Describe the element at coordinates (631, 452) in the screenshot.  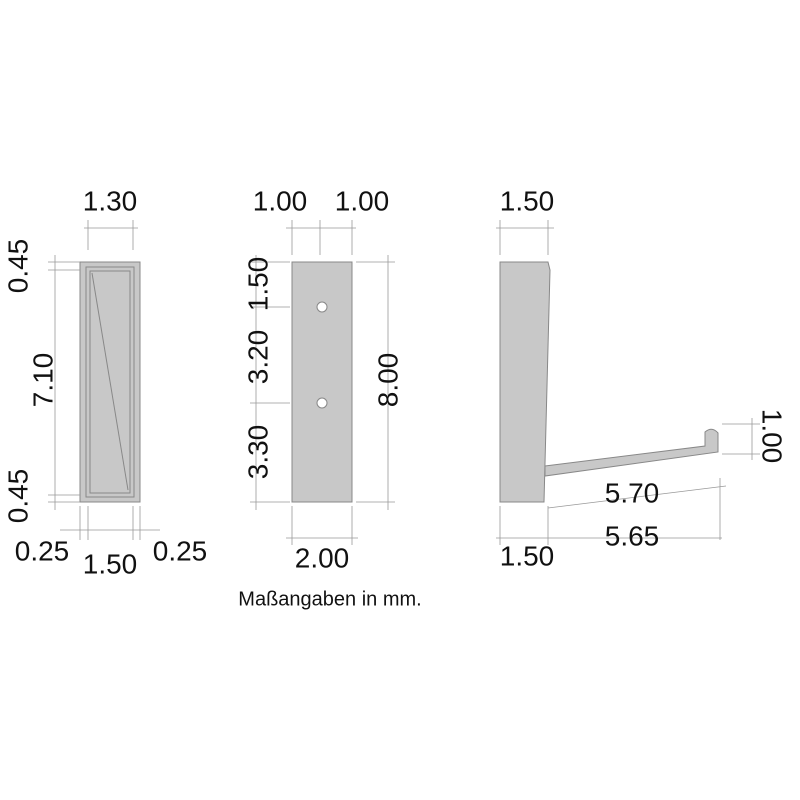
I see `arm` at that location.